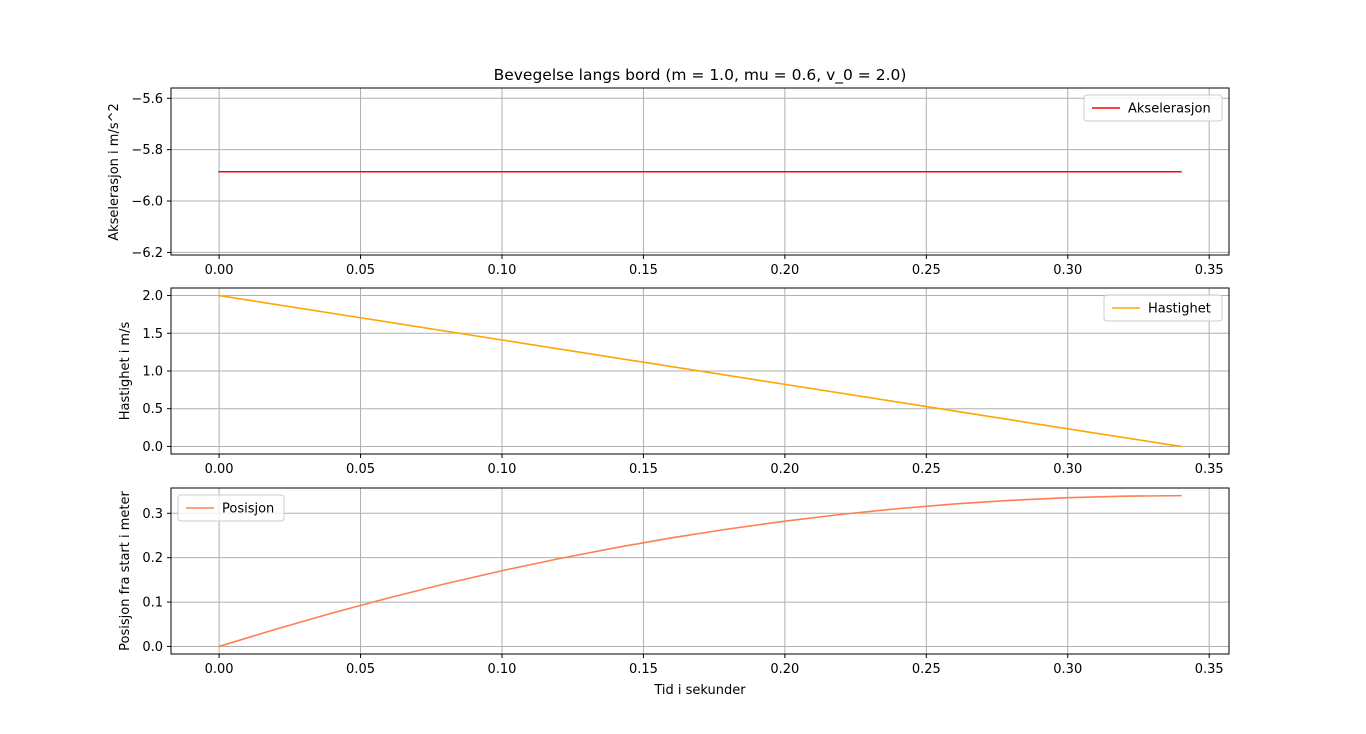  I want to click on acceleration-x-tick-label: 0.35, so click(1209, 270).